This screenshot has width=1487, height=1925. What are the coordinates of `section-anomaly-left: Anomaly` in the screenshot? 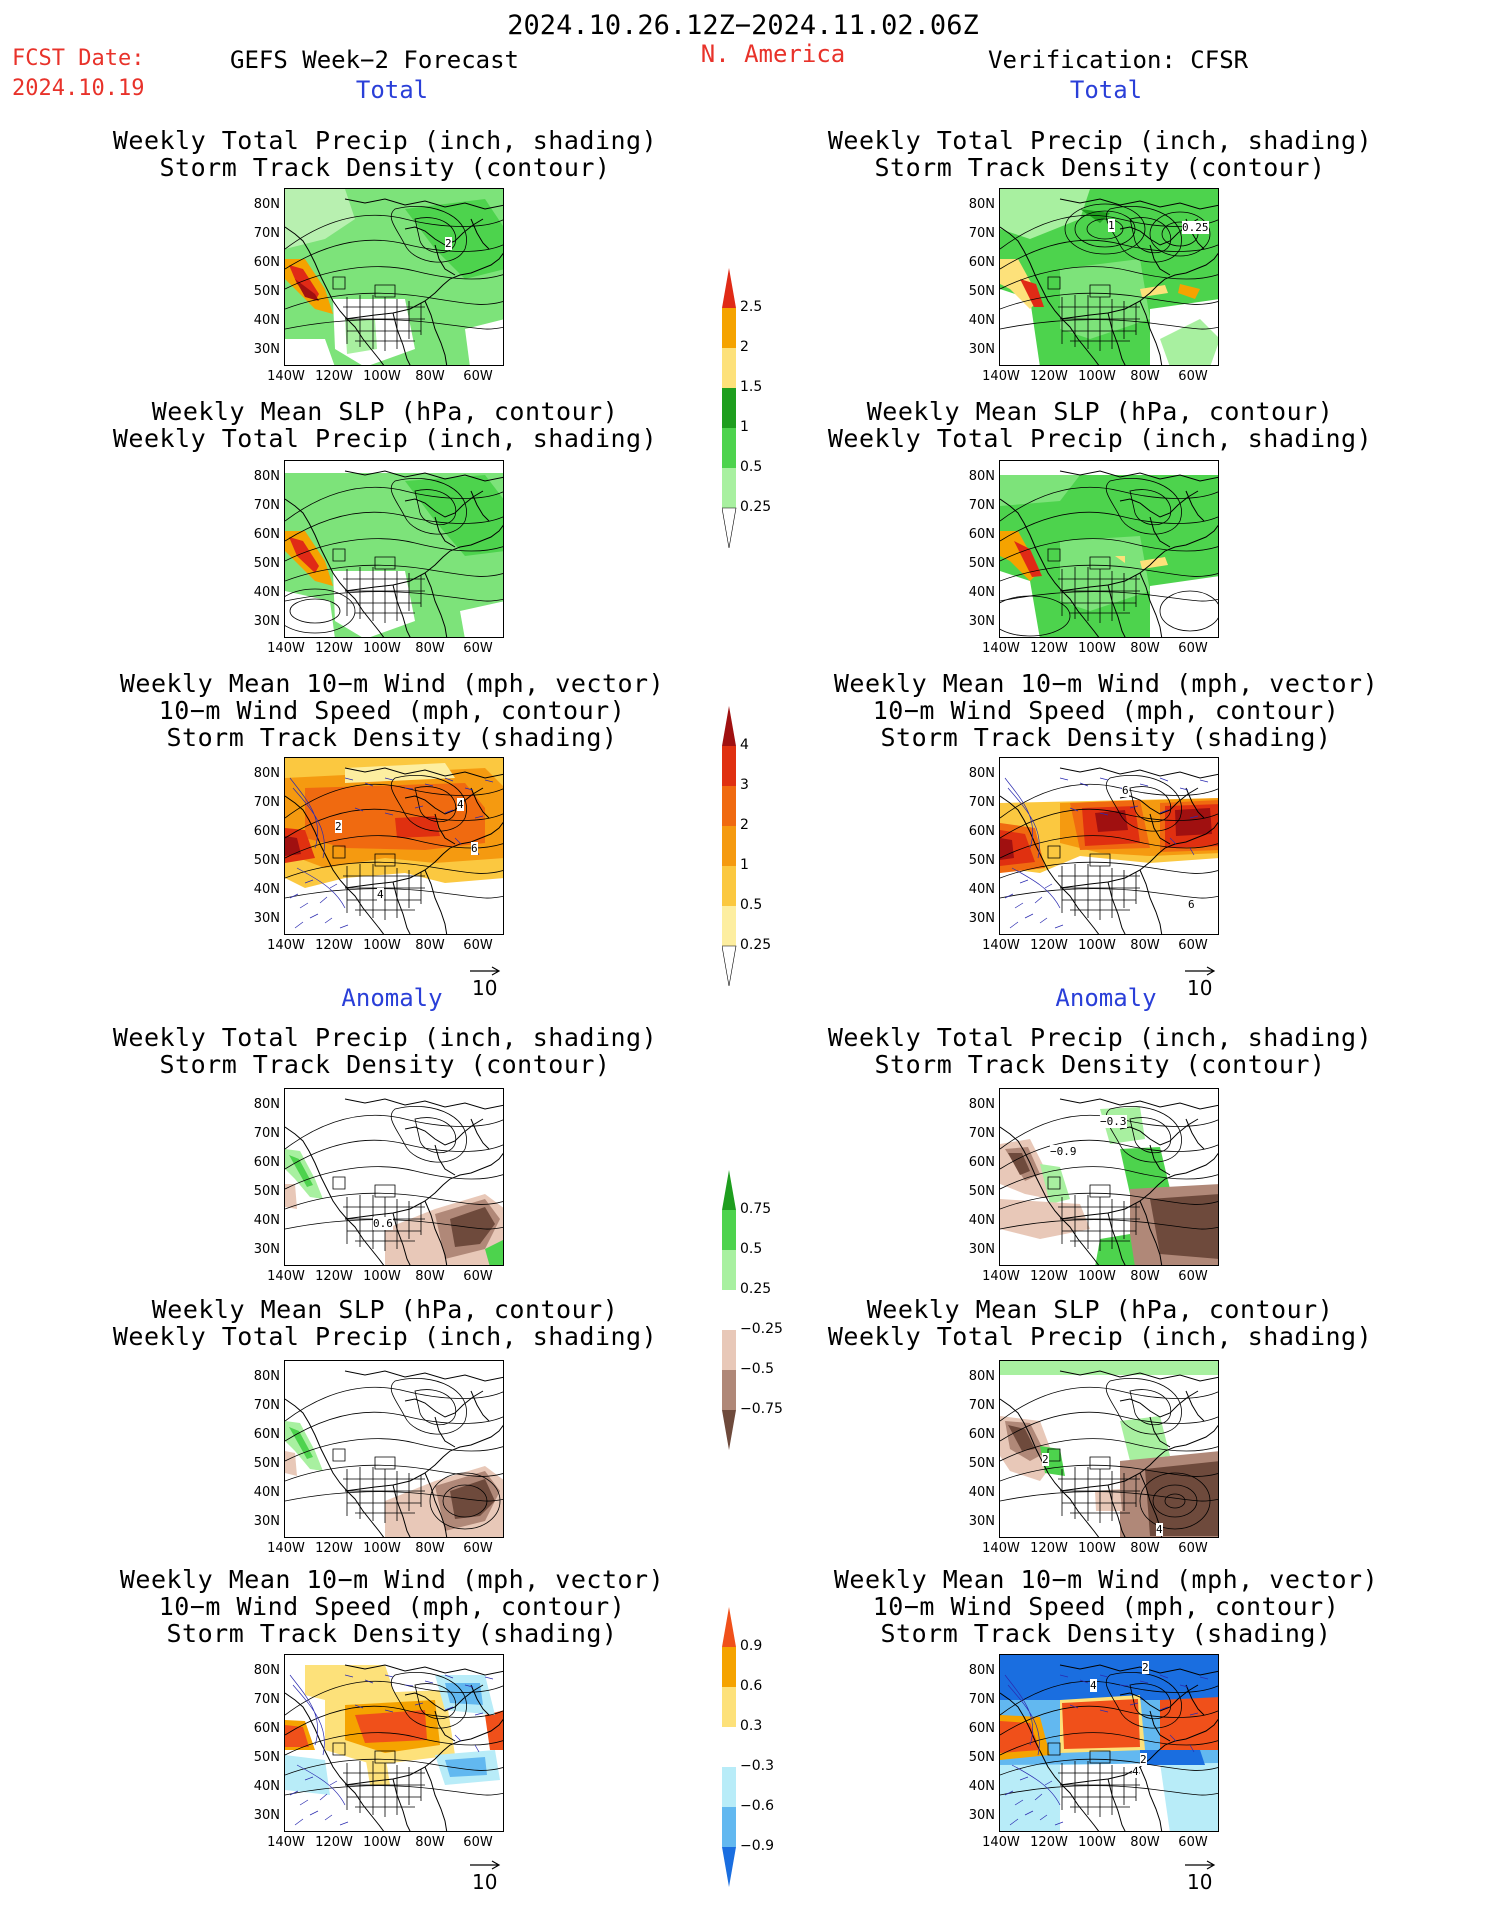 It's located at (392, 998).